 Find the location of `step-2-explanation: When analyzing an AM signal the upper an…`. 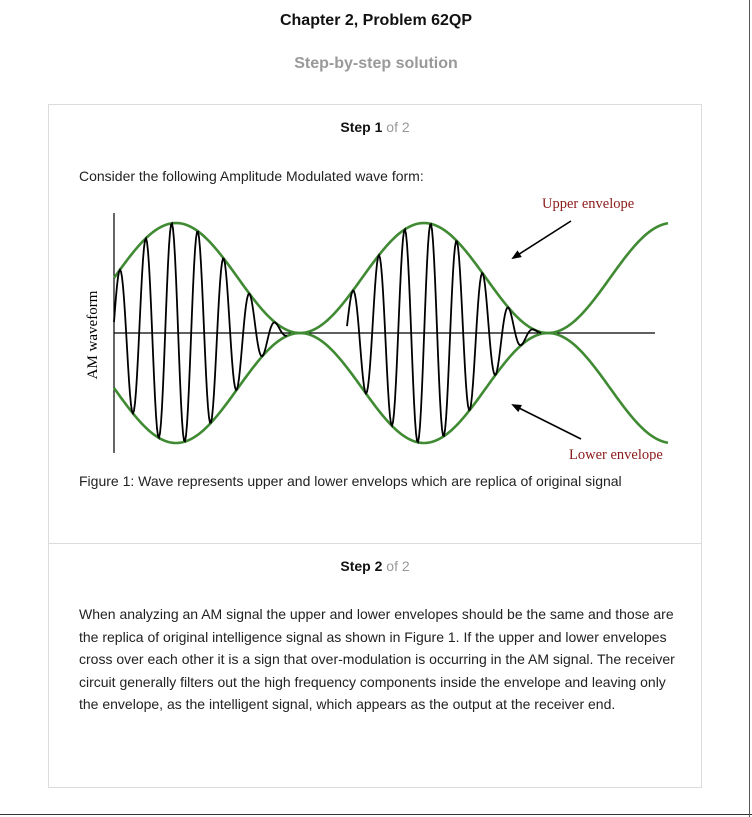

step-2-explanation: When analyzing an AM signal the upper an… is located at coordinates (377, 659).